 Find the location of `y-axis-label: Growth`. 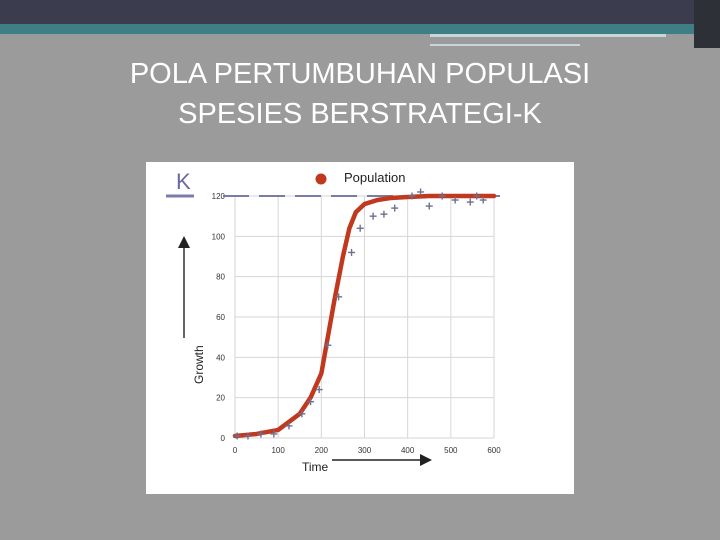

y-axis-label: Growth is located at coordinates (199, 364).